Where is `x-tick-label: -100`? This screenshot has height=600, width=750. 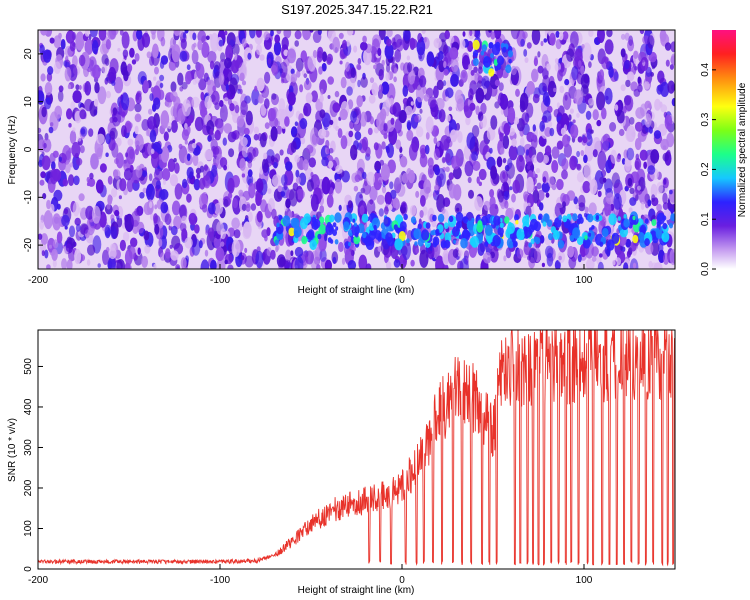
x-tick-label: -100 is located at coordinates (220, 280).